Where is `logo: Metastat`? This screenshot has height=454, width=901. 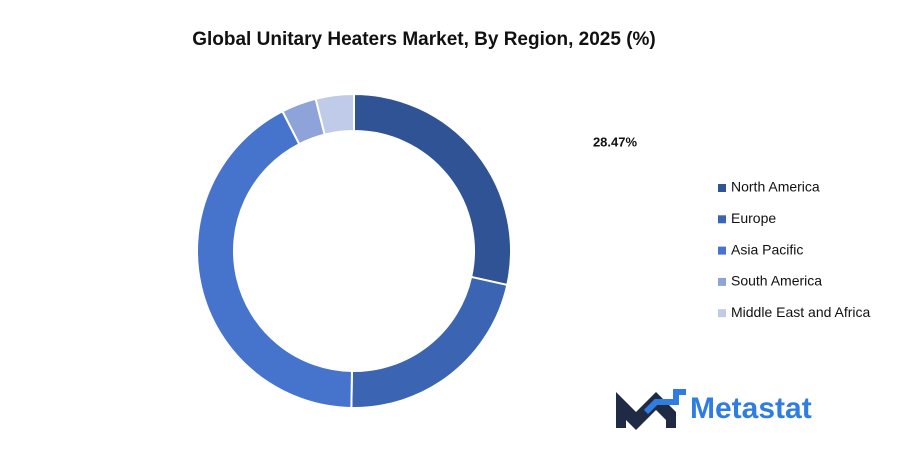
logo: Metastat is located at coordinates (714, 409).